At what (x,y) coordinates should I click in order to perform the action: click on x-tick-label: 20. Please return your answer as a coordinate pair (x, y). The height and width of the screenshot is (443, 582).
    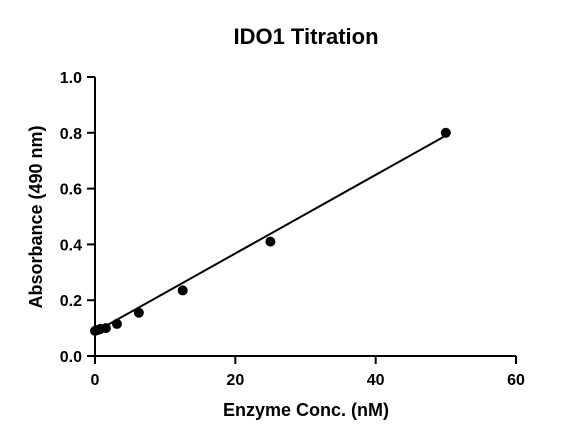
    Looking at the image, I should click on (235, 380).